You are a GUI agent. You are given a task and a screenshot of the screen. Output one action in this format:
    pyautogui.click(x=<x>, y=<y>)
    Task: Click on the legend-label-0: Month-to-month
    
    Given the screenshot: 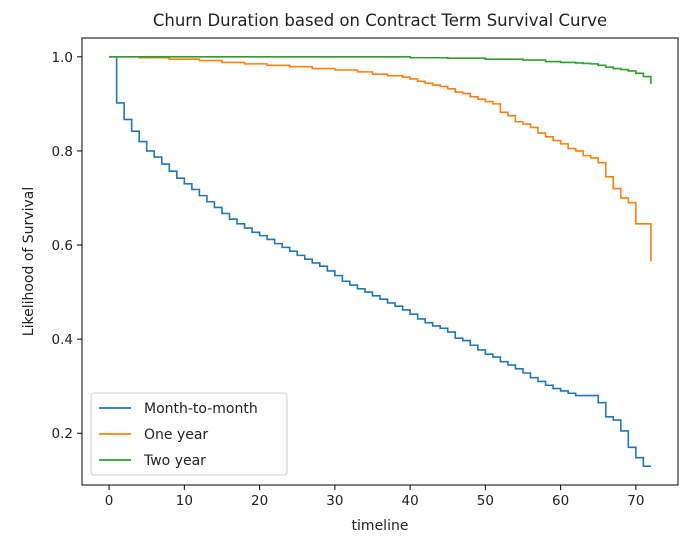 What is the action you would take?
    pyautogui.click(x=201, y=409)
    